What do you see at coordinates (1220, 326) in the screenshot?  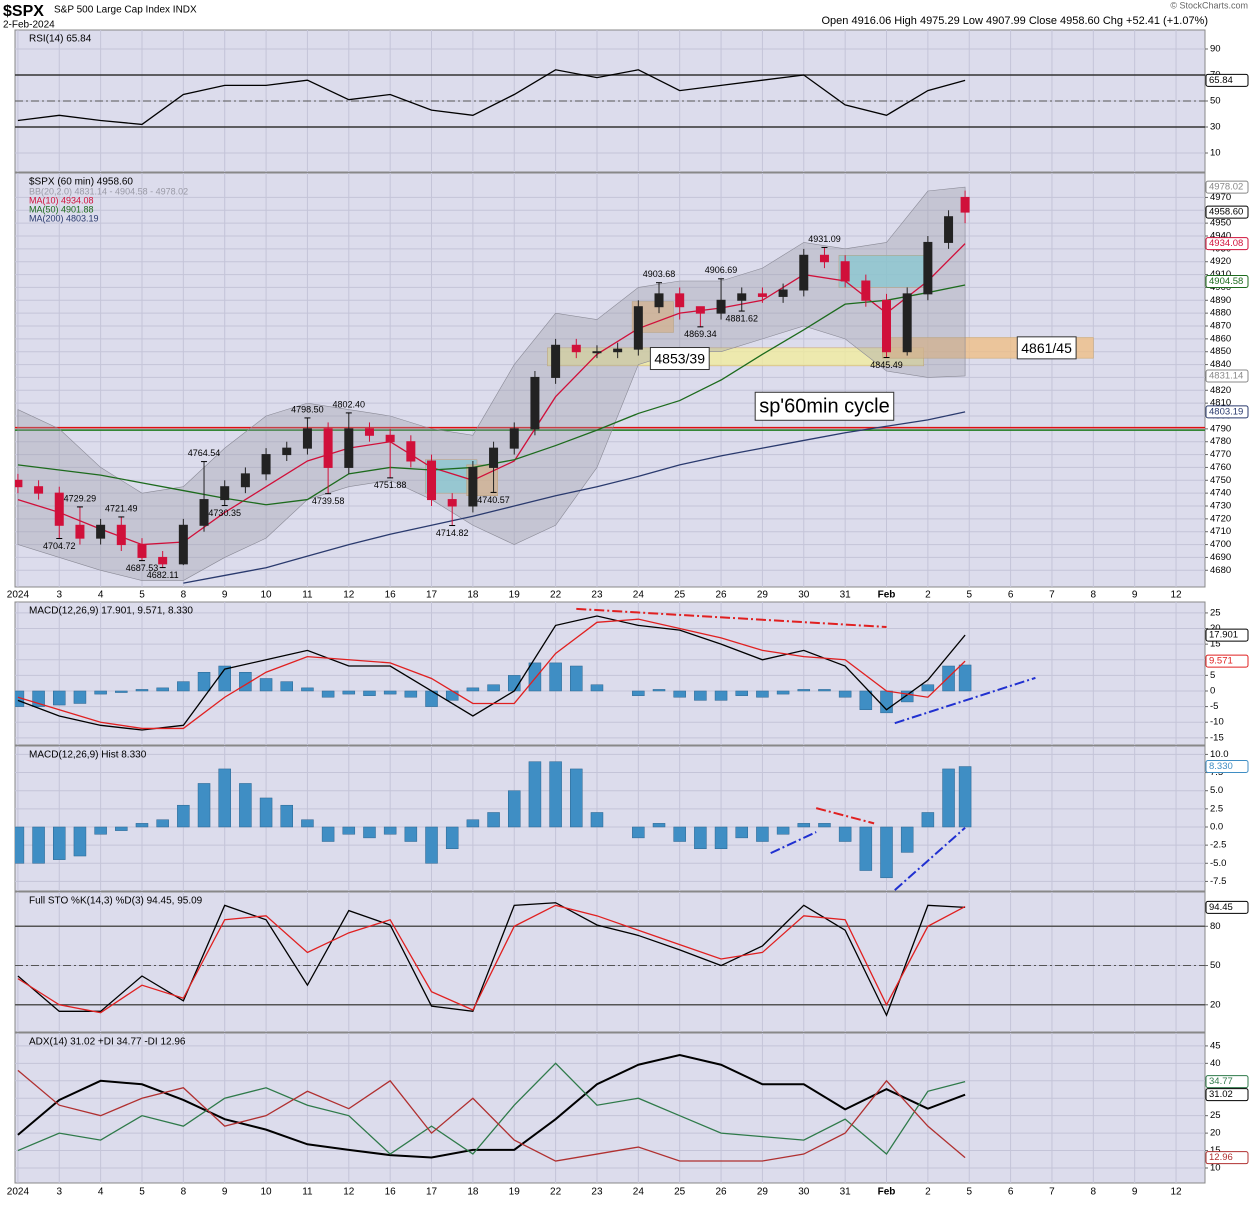 I see `y-tick-label: 4870` at bounding box center [1220, 326].